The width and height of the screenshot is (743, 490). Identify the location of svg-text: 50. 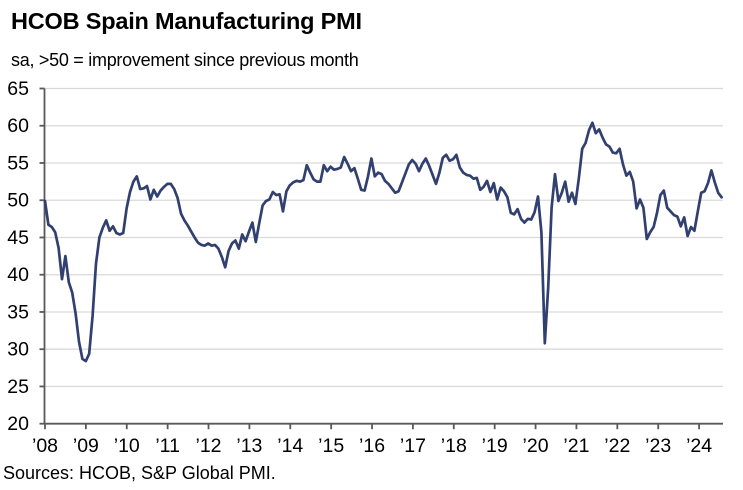
(18, 201).